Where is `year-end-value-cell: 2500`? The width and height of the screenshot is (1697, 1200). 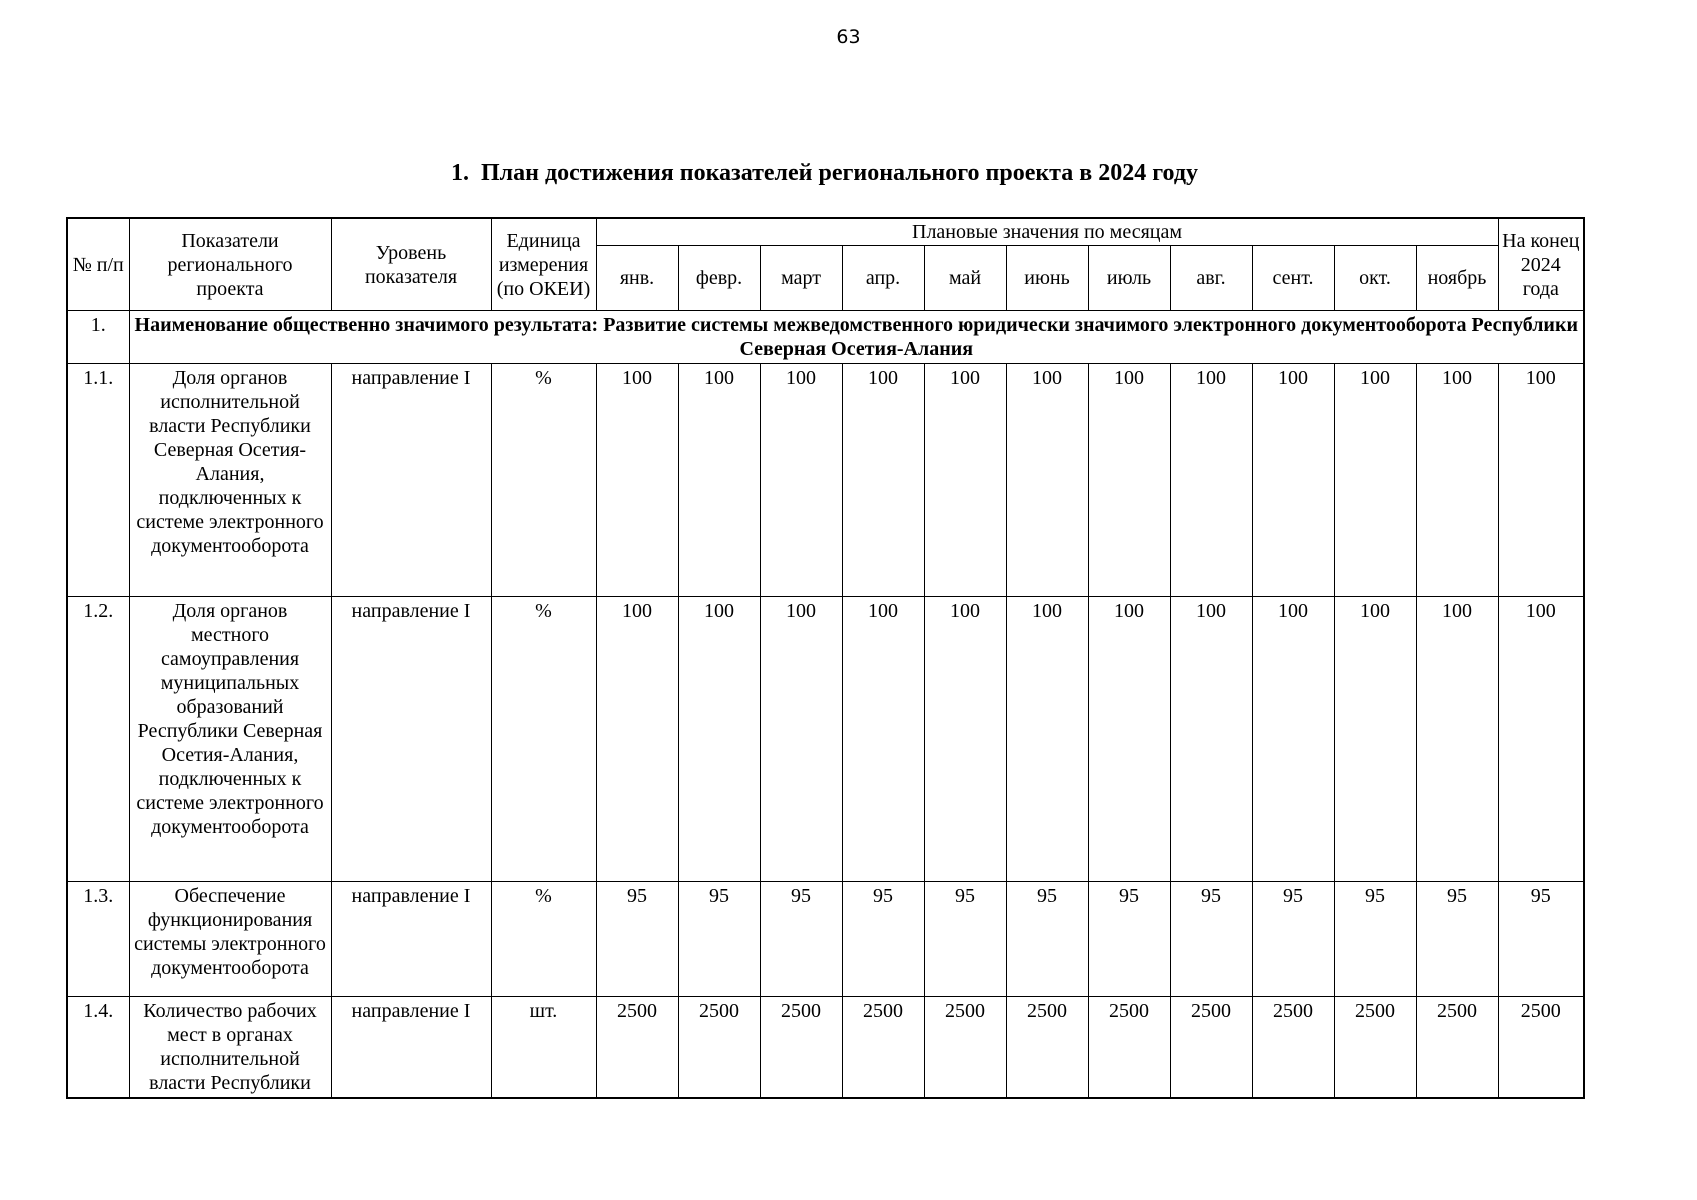 year-end-value-cell: 2500 is located at coordinates (1541, 1047).